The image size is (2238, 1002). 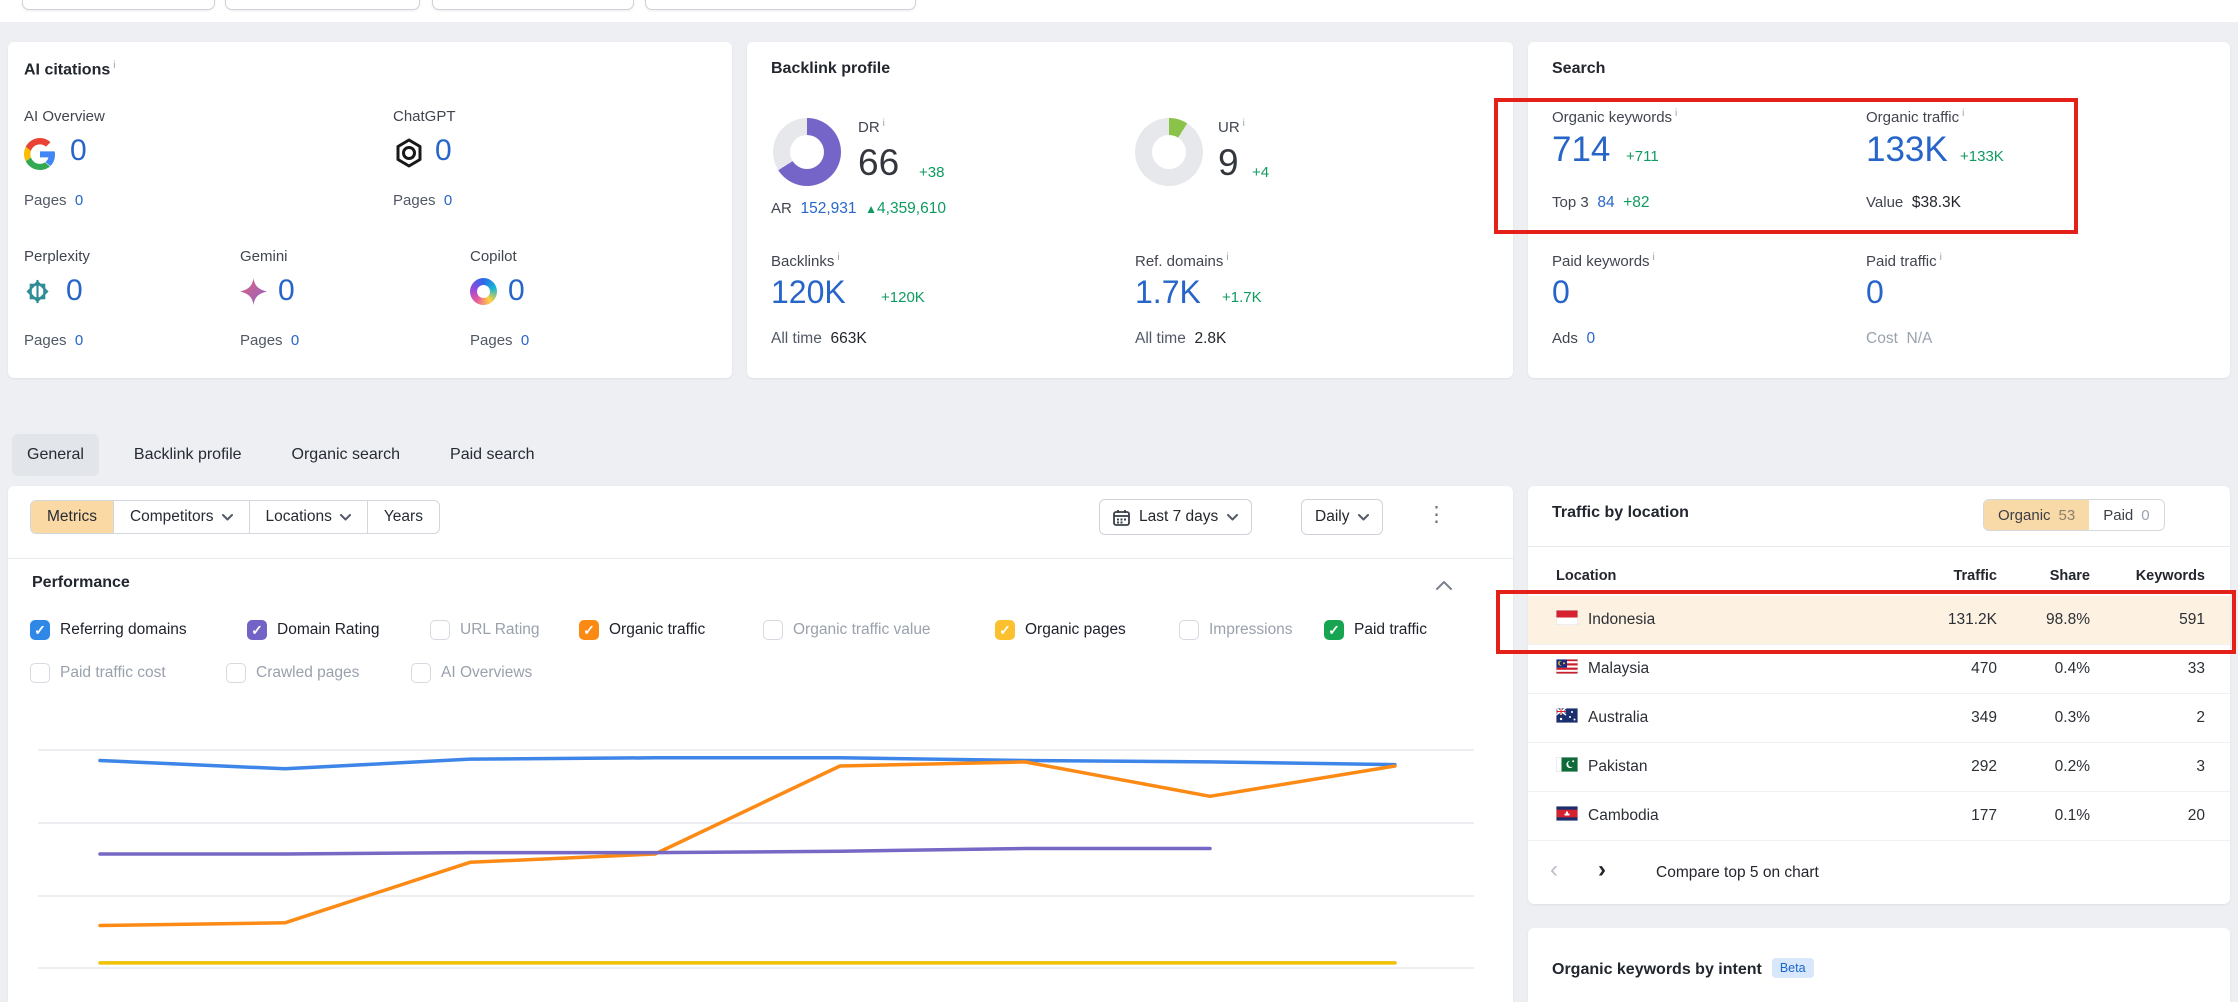 I want to click on value-line: Value $38.3K, so click(x=1914, y=202).